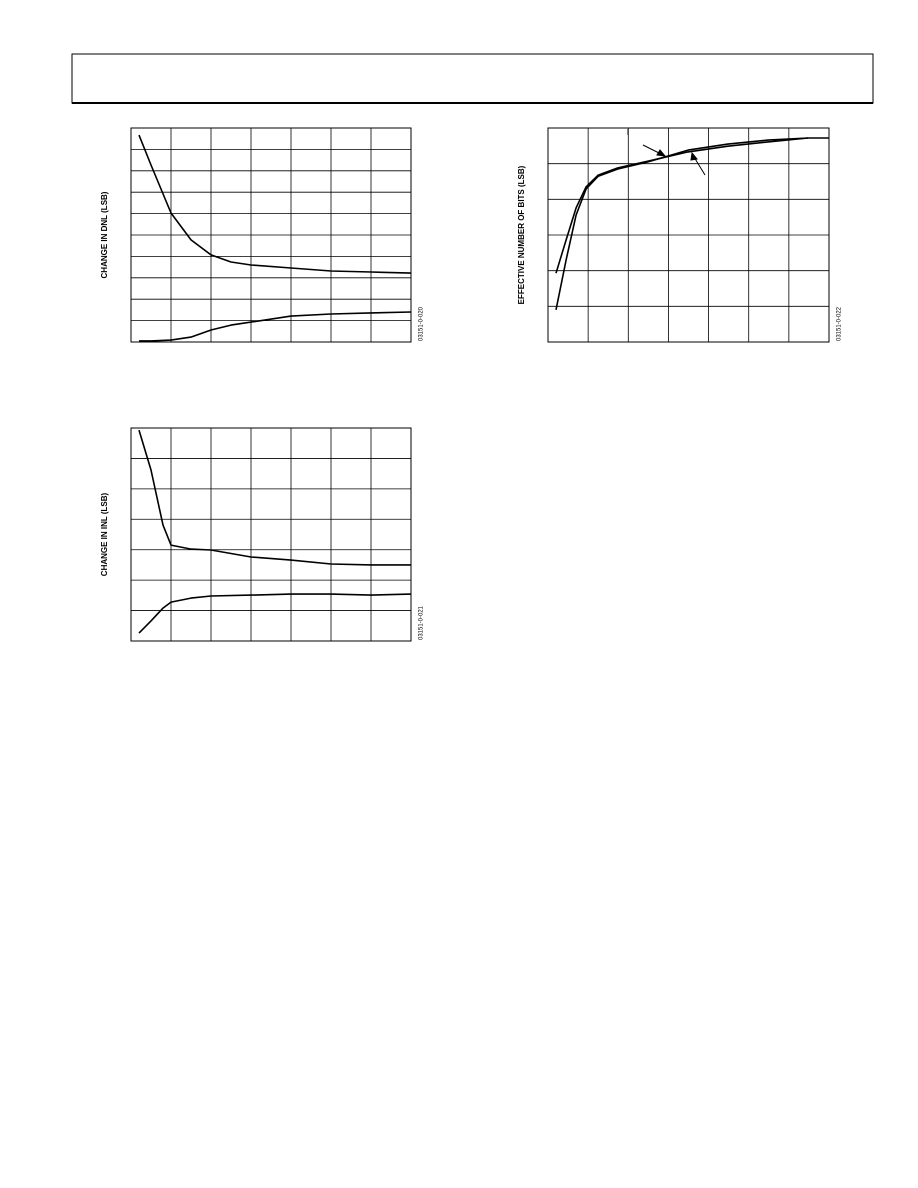 Image resolution: width=918 pixels, height=1188 pixels. Describe the element at coordinates (472, 78) in the screenshot. I see `header-box` at that location.